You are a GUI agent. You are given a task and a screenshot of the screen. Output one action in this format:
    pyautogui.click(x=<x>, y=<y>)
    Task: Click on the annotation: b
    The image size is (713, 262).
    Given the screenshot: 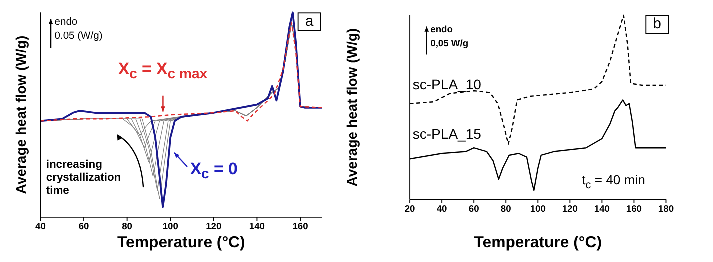 What is the action you would take?
    pyautogui.click(x=657, y=24)
    